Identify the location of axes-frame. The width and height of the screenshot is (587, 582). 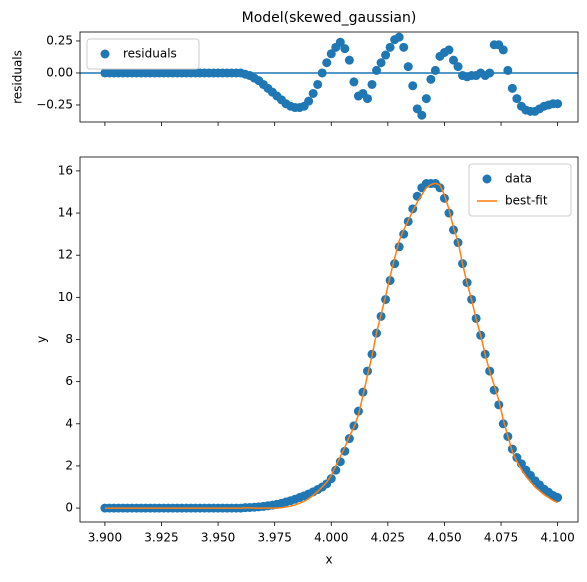
(329, 77).